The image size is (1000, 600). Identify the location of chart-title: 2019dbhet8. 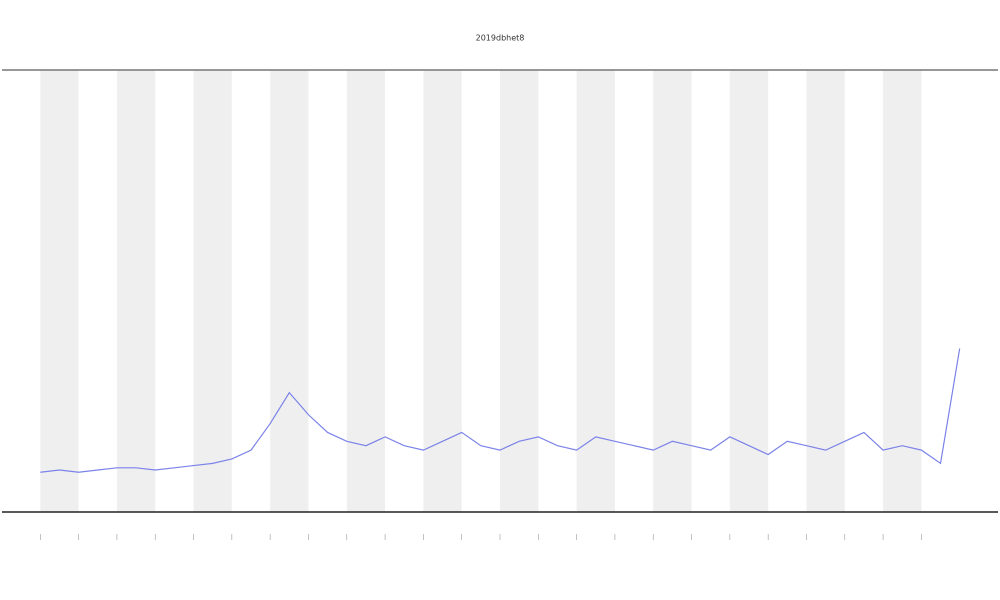
(500, 38).